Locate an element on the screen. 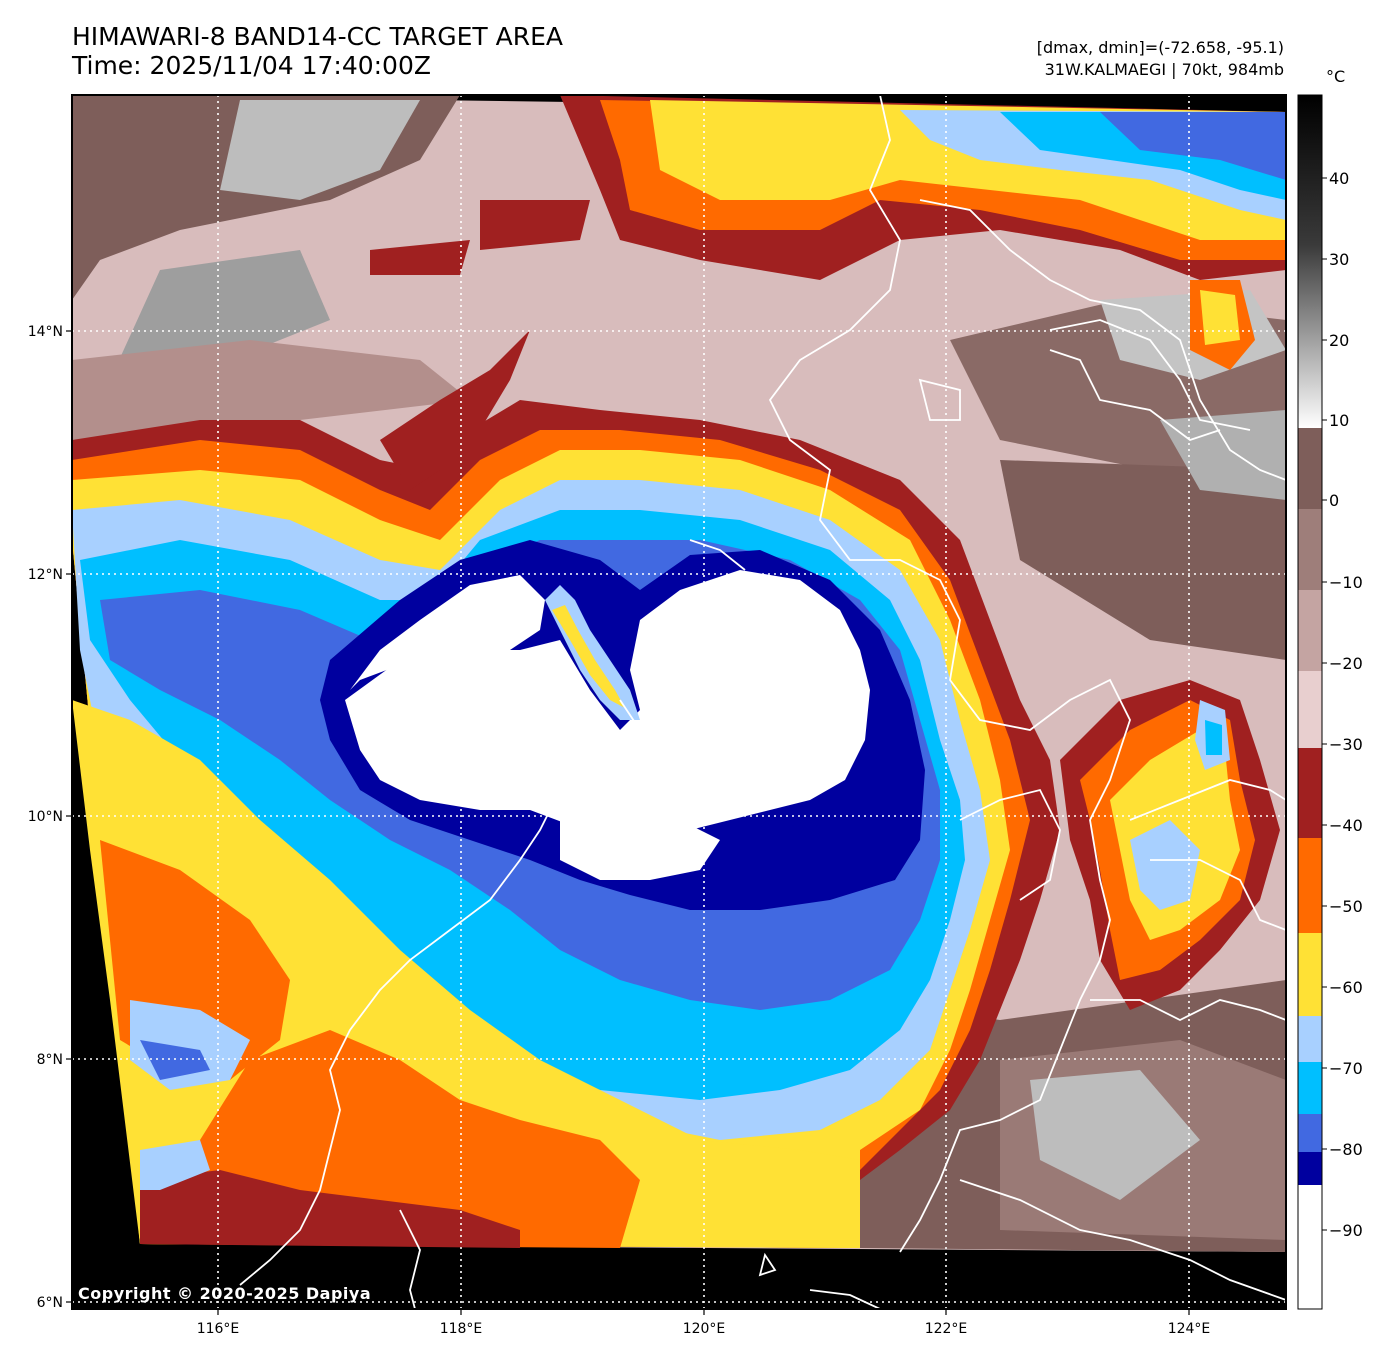 The height and width of the screenshot is (1359, 1390). longitude-labels: 116°E 118°E 120°E 122°E 124°E is located at coordinates (704, 1329).